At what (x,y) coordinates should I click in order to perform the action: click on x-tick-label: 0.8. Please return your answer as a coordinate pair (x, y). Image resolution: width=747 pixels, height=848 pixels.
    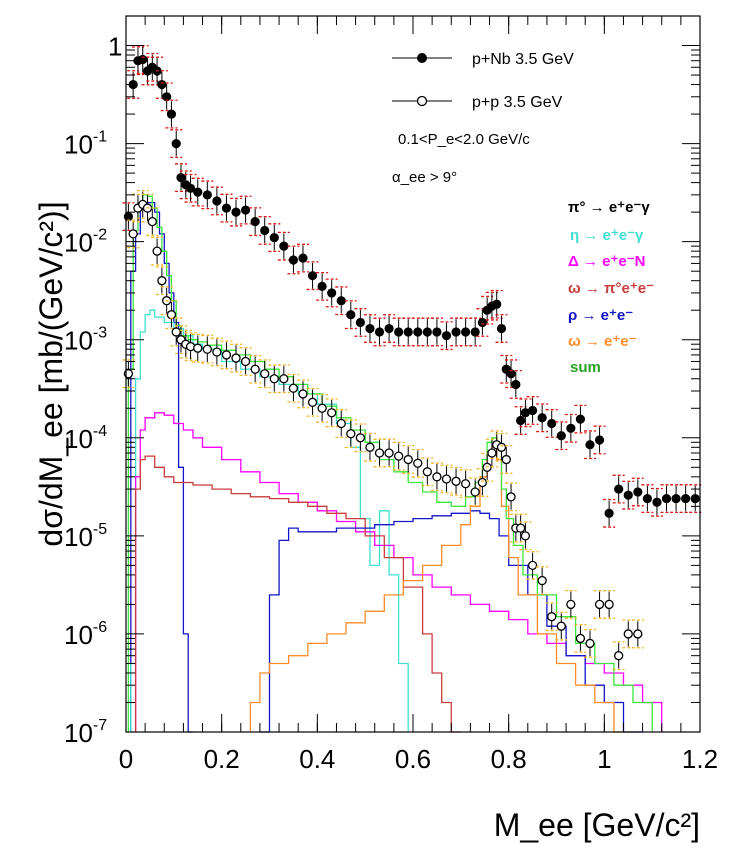
    Looking at the image, I should click on (509, 759).